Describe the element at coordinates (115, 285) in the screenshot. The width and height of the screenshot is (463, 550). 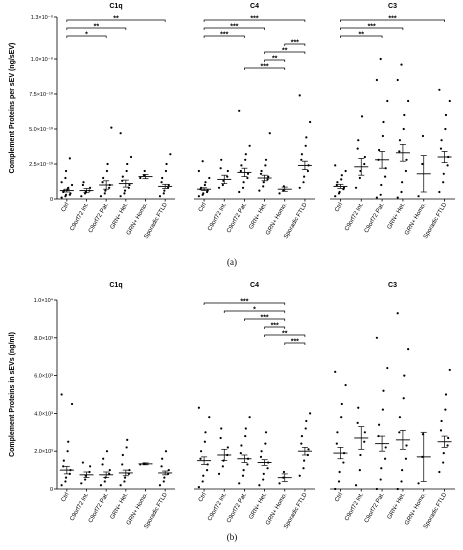
I see `group-title: C1q` at that location.